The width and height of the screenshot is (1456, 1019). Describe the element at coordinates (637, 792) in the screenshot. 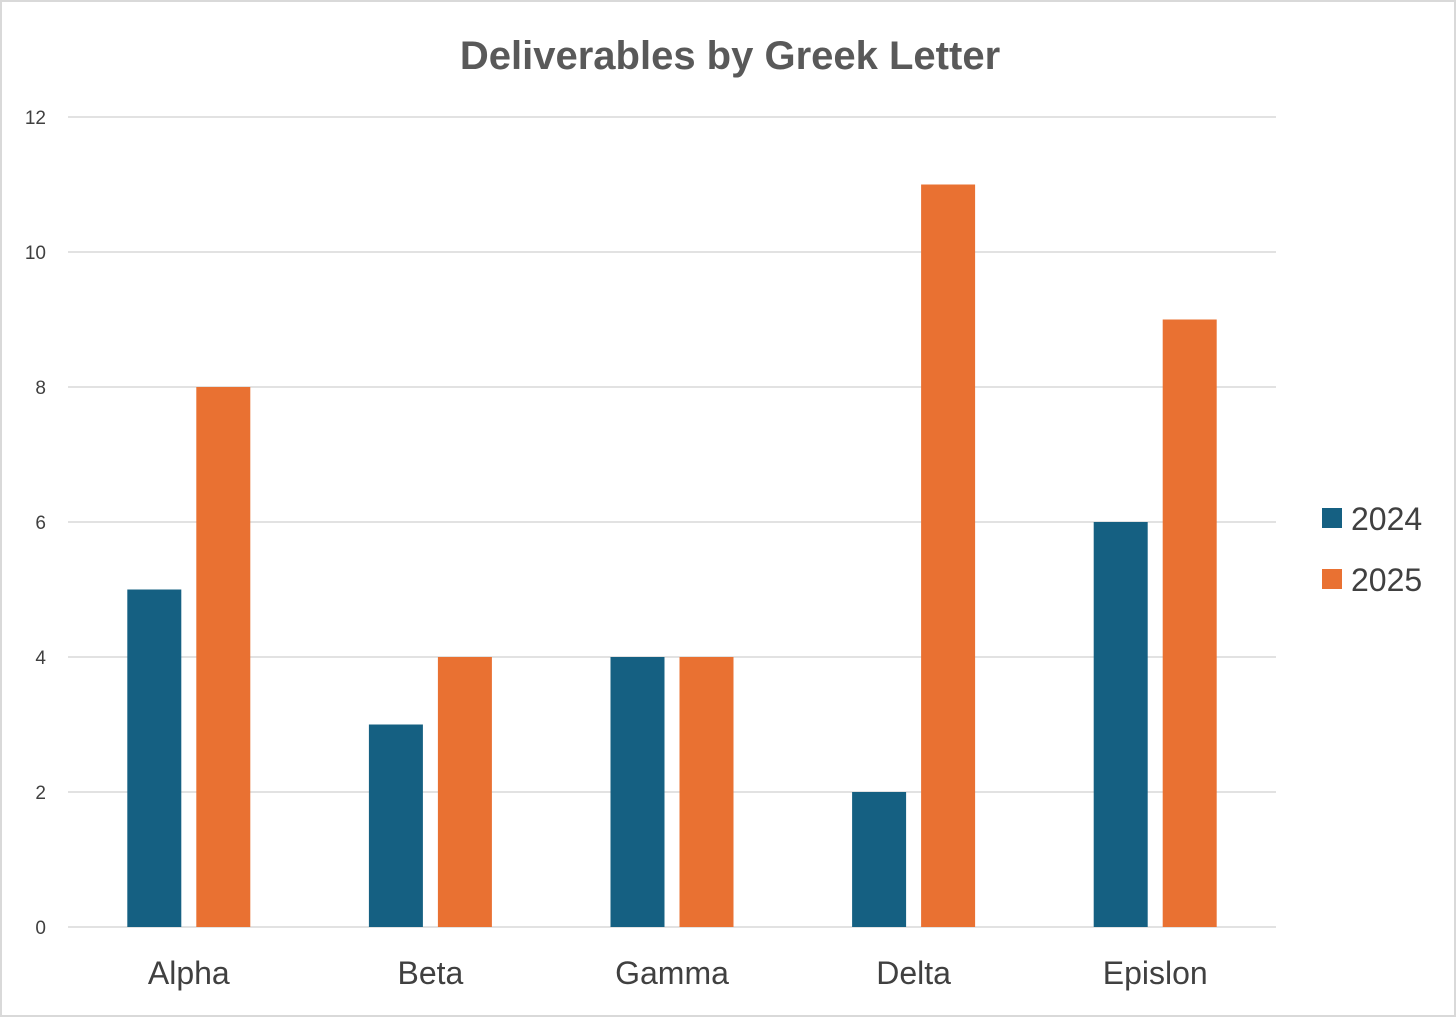

I see `bar-2024-gamma` at that location.